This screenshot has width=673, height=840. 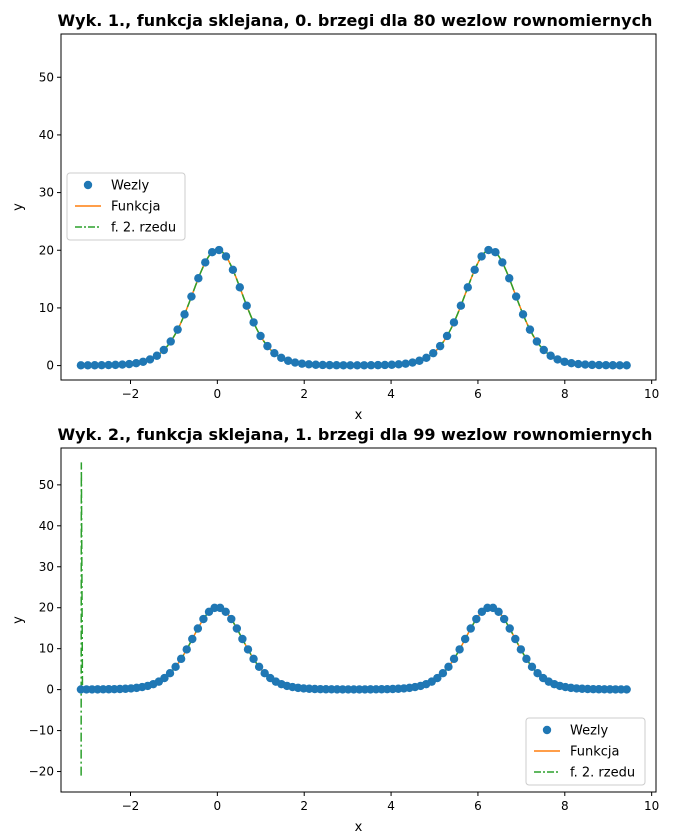 I want to click on y-tick-label: 0, so click(x=50, y=690).